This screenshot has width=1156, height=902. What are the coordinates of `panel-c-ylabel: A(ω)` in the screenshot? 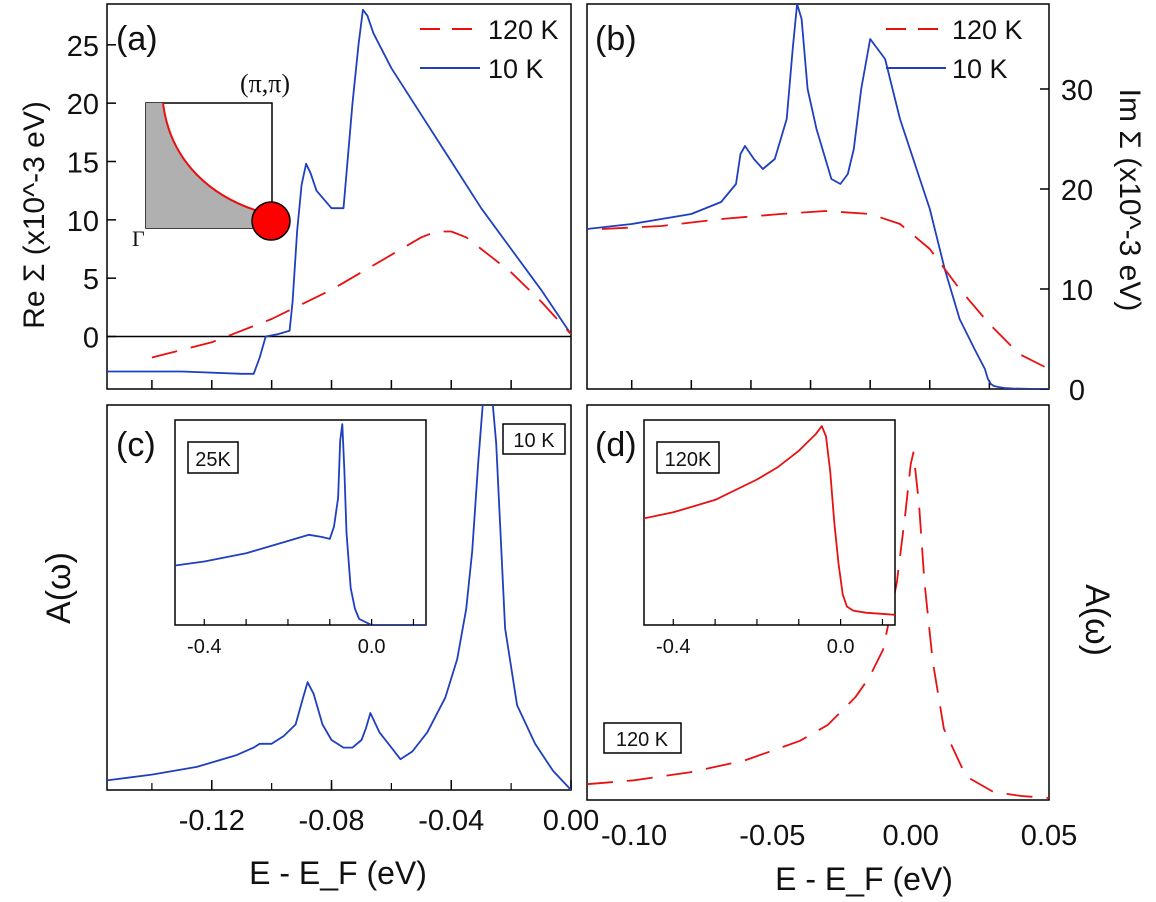 It's located at (59, 588).